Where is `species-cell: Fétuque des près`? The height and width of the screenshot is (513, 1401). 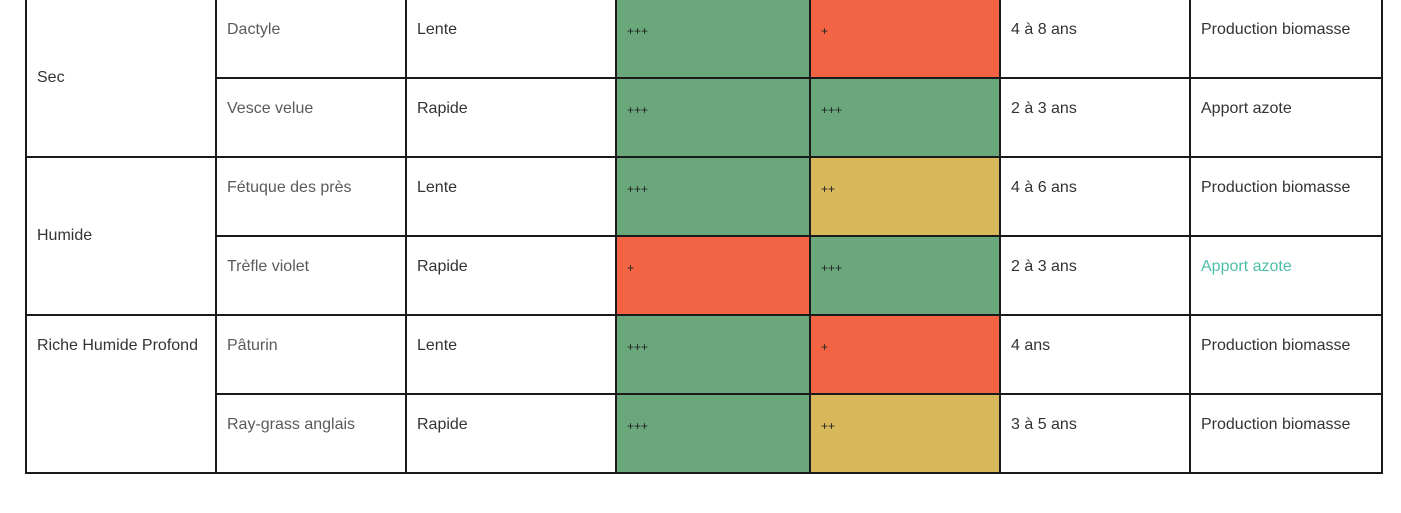 species-cell: Fétuque des près is located at coordinates (311, 196).